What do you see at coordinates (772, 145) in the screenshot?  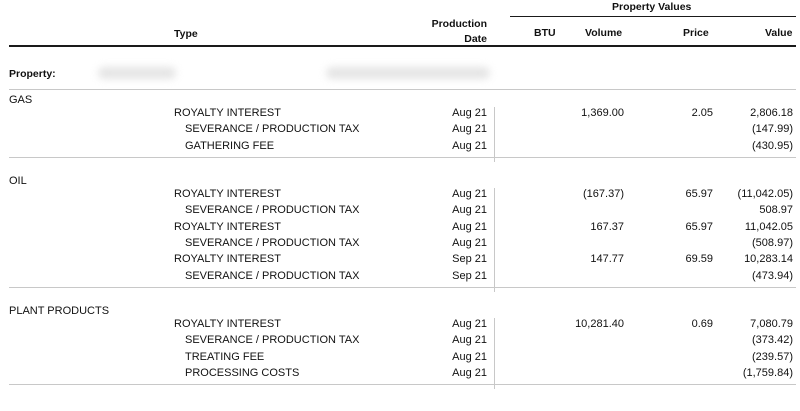 I see `row-value: (430.95)` at bounding box center [772, 145].